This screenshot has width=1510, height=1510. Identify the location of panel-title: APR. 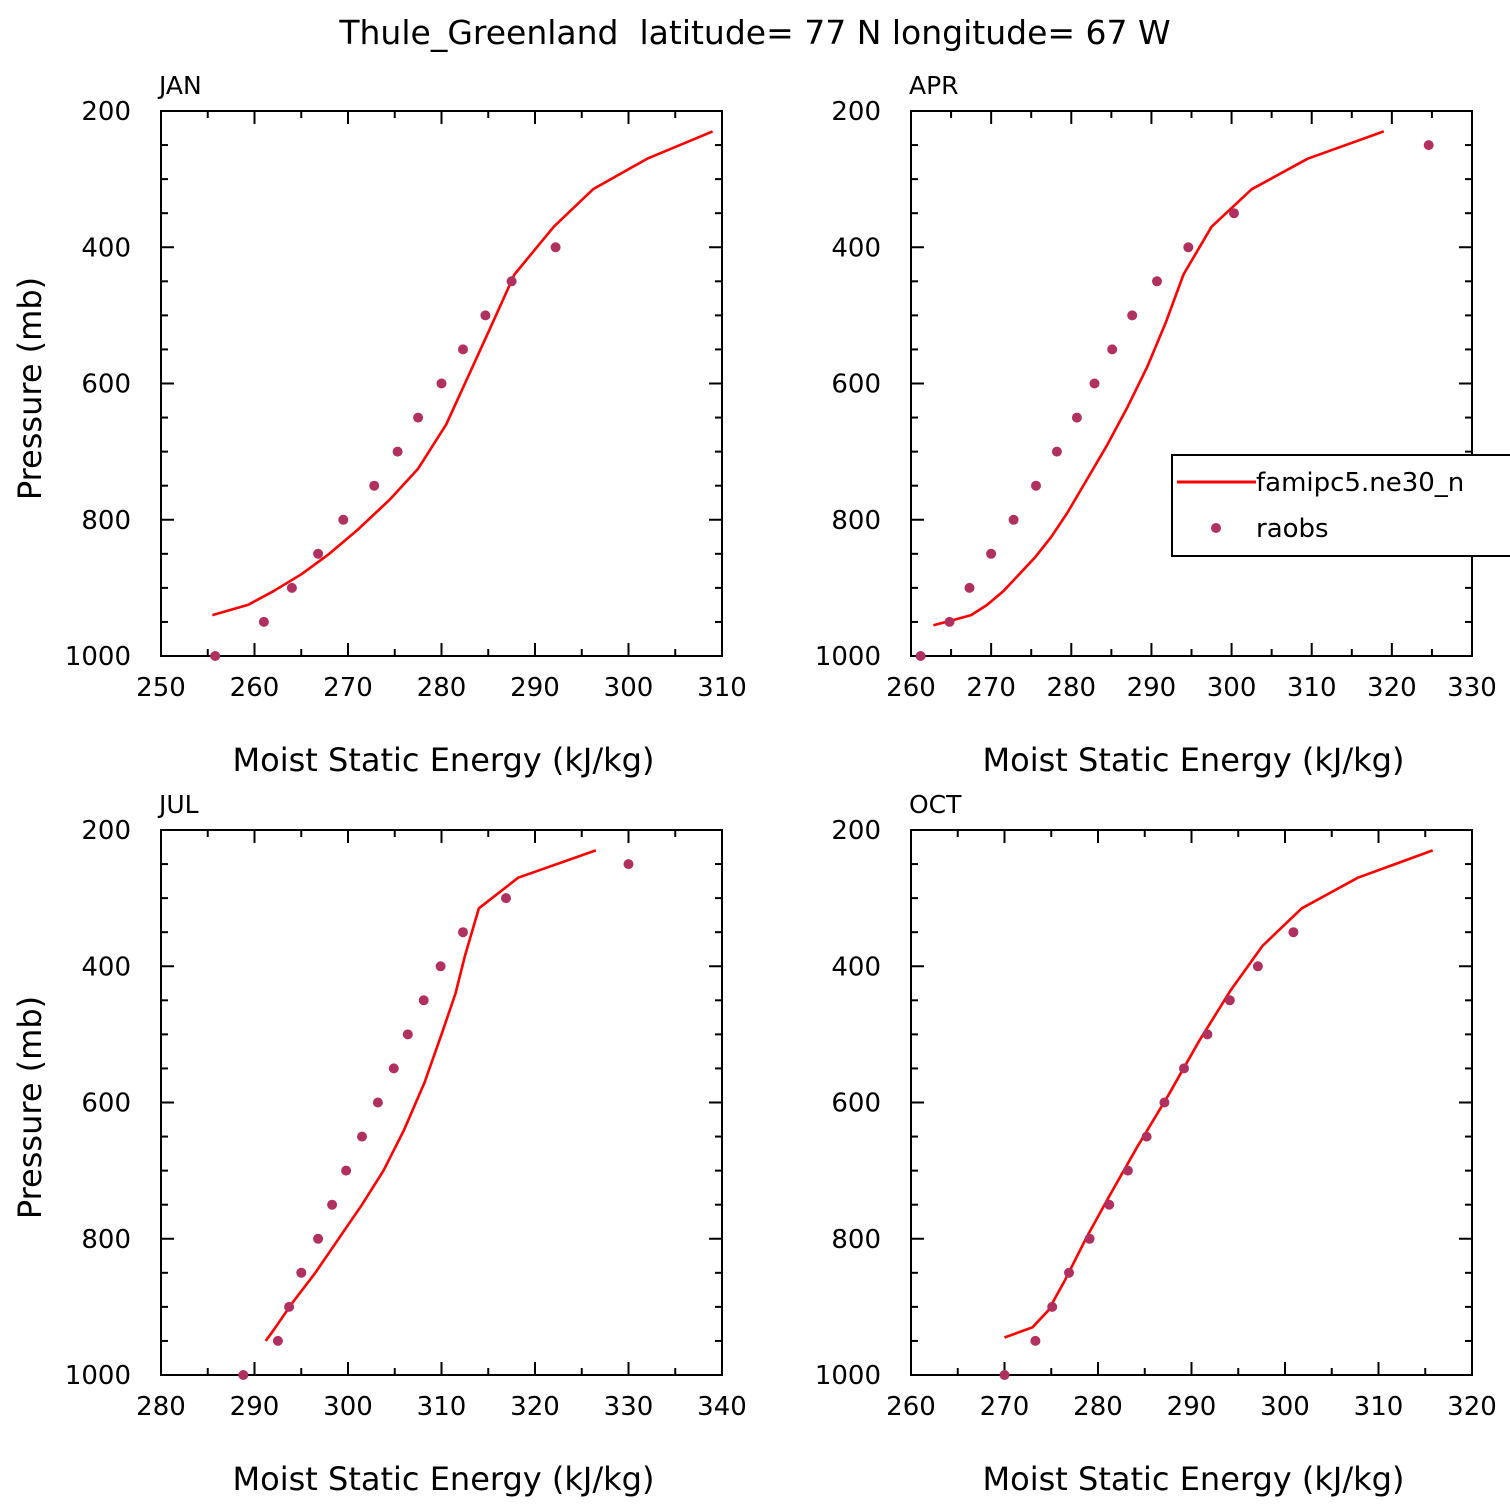
(934, 85).